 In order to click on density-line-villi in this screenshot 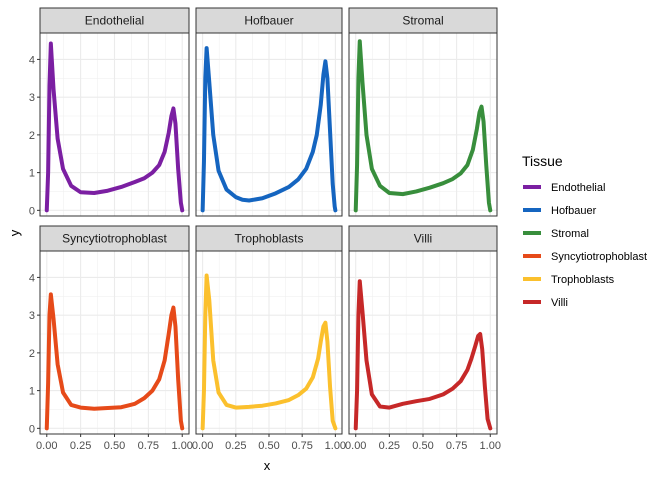, I will do `click(423, 355)`.